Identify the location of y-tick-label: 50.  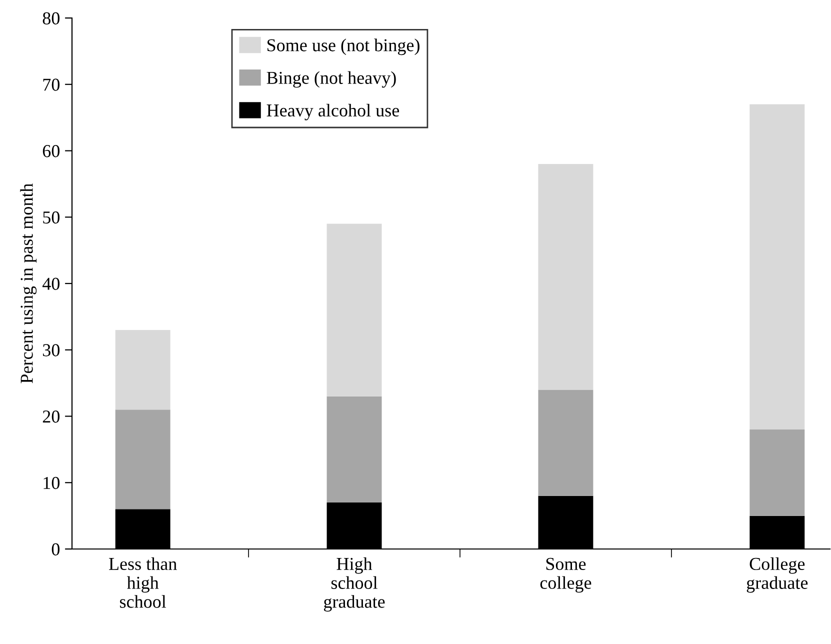
(51, 217).